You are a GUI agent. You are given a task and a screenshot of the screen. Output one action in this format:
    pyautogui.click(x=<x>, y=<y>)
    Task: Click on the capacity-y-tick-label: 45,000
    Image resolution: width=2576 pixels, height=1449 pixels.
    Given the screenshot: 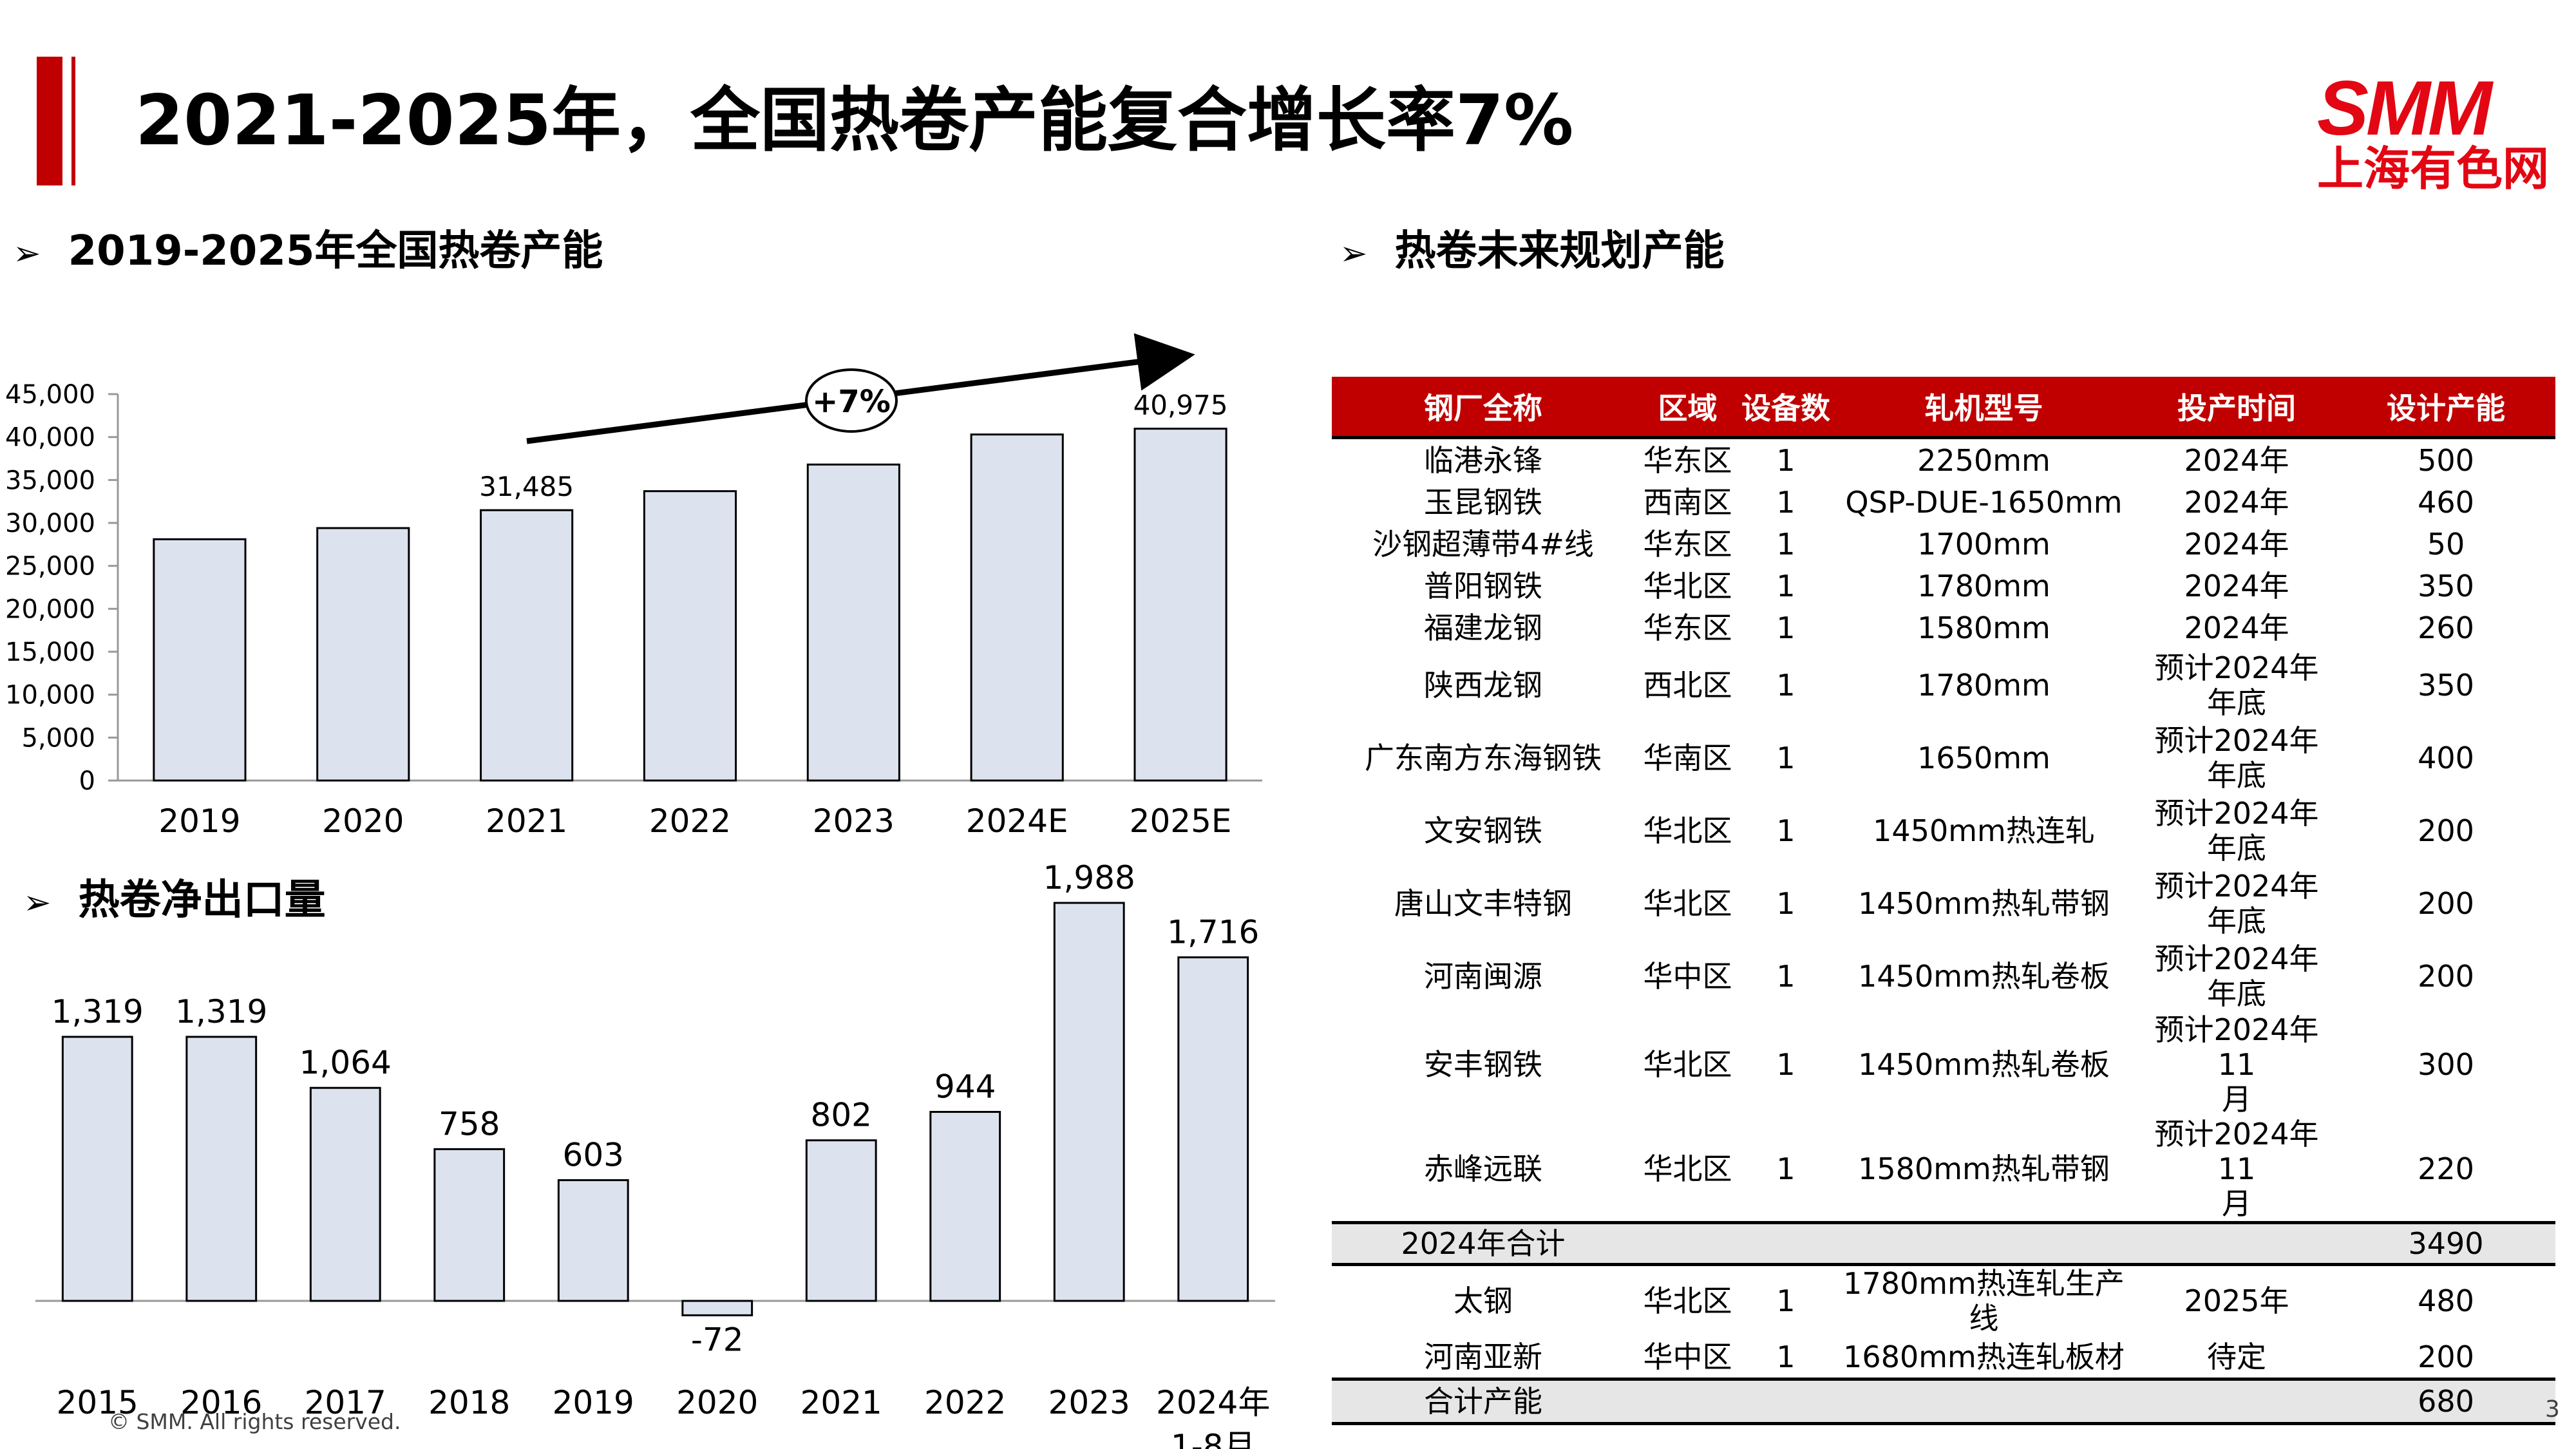 What is the action you would take?
    pyautogui.click(x=50, y=395)
    